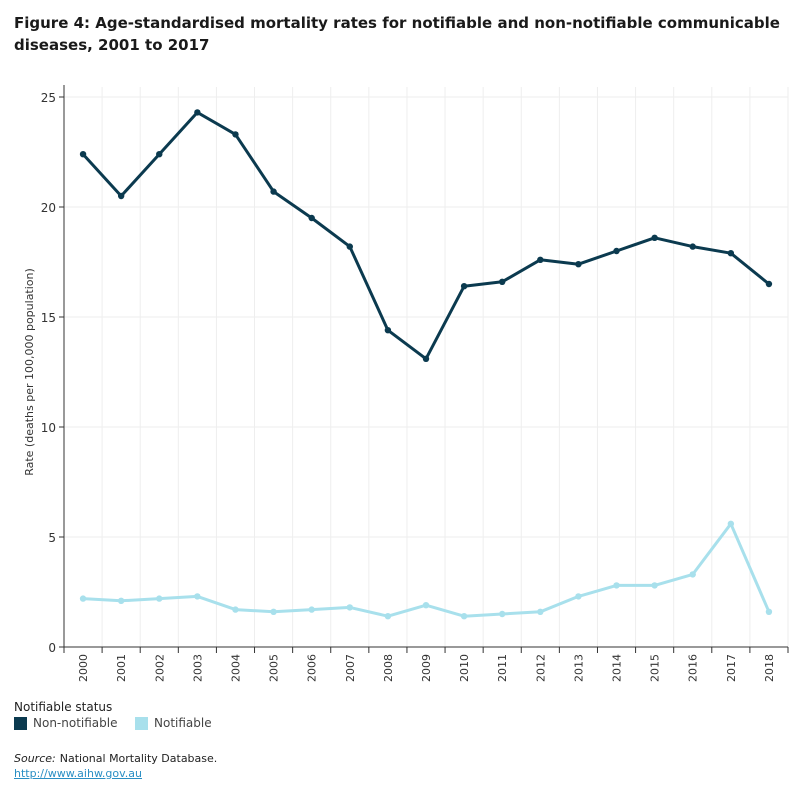 The height and width of the screenshot is (800, 800). What do you see at coordinates (48, 318) in the screenshot?
I see `y-tick-label: 15` at bounding box center [48, 318].